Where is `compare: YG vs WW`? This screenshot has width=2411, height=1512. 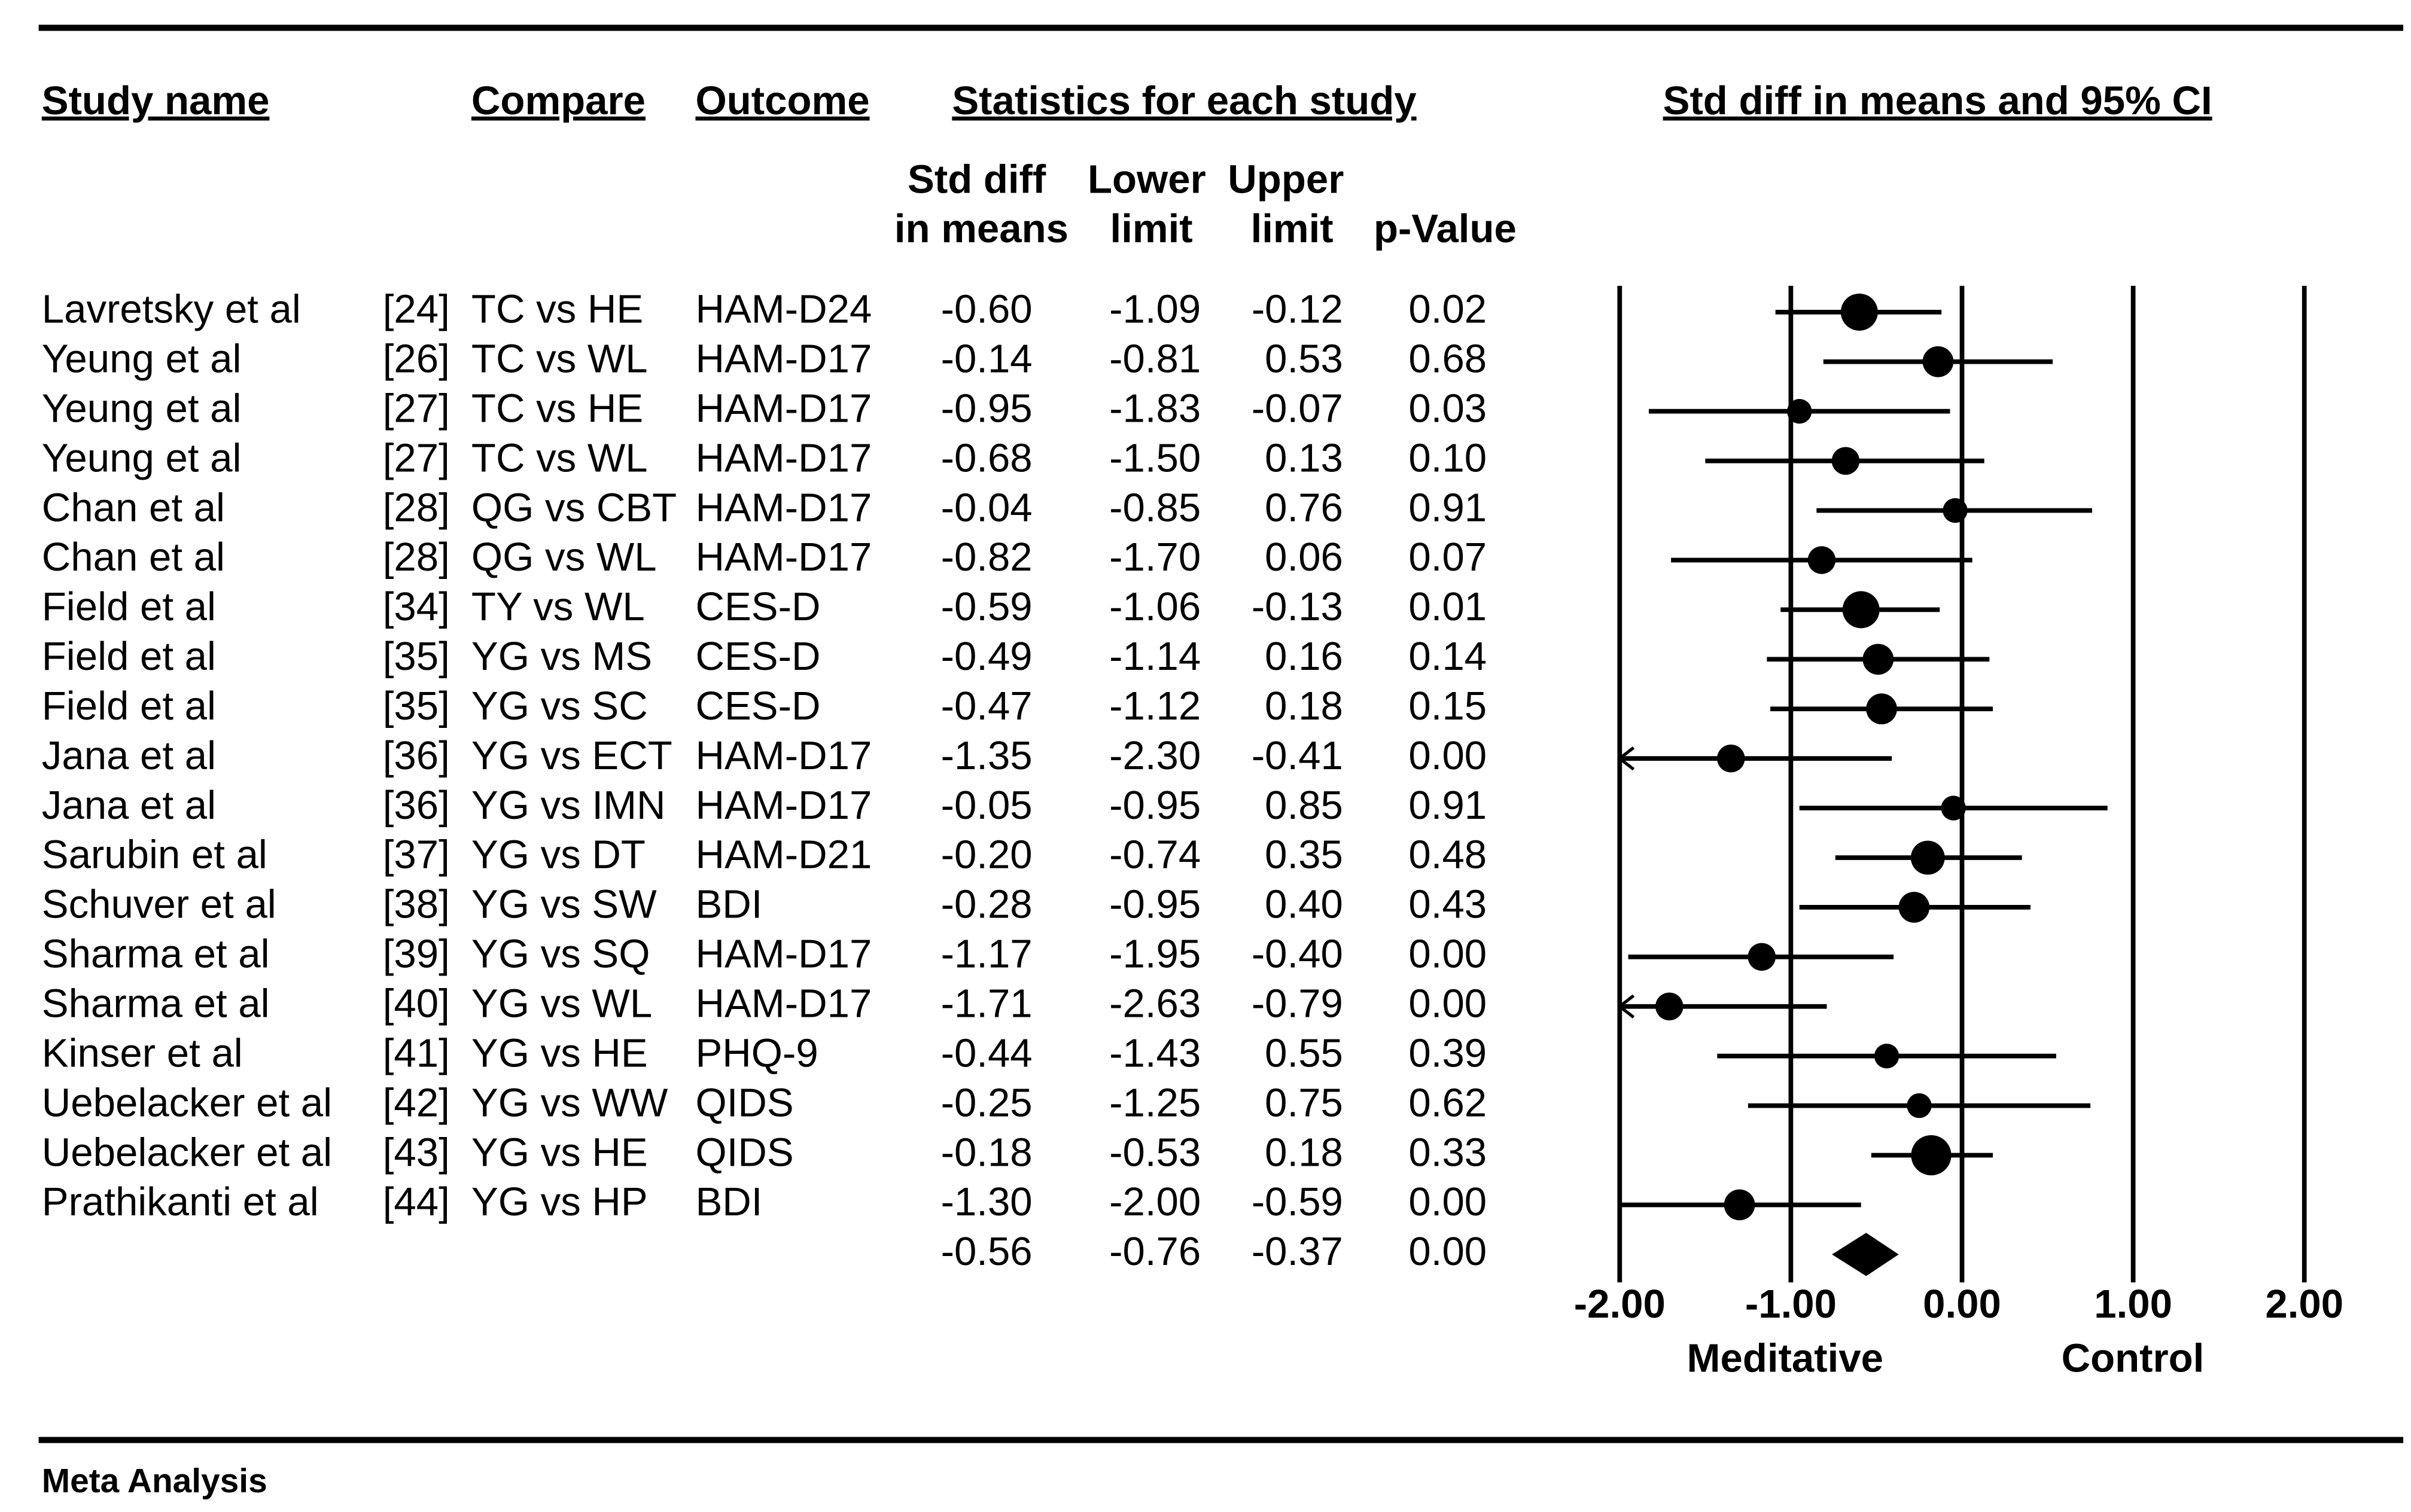
compare: YG vs WW is located at coordinates (569, 1102).